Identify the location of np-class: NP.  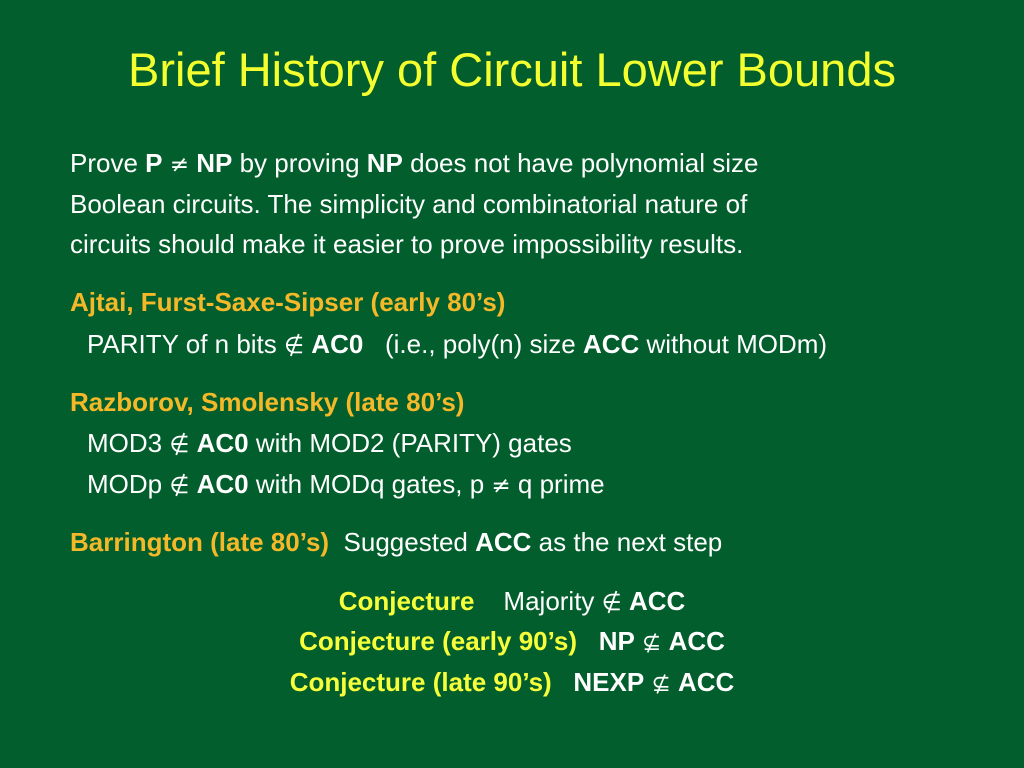
(214, 163).